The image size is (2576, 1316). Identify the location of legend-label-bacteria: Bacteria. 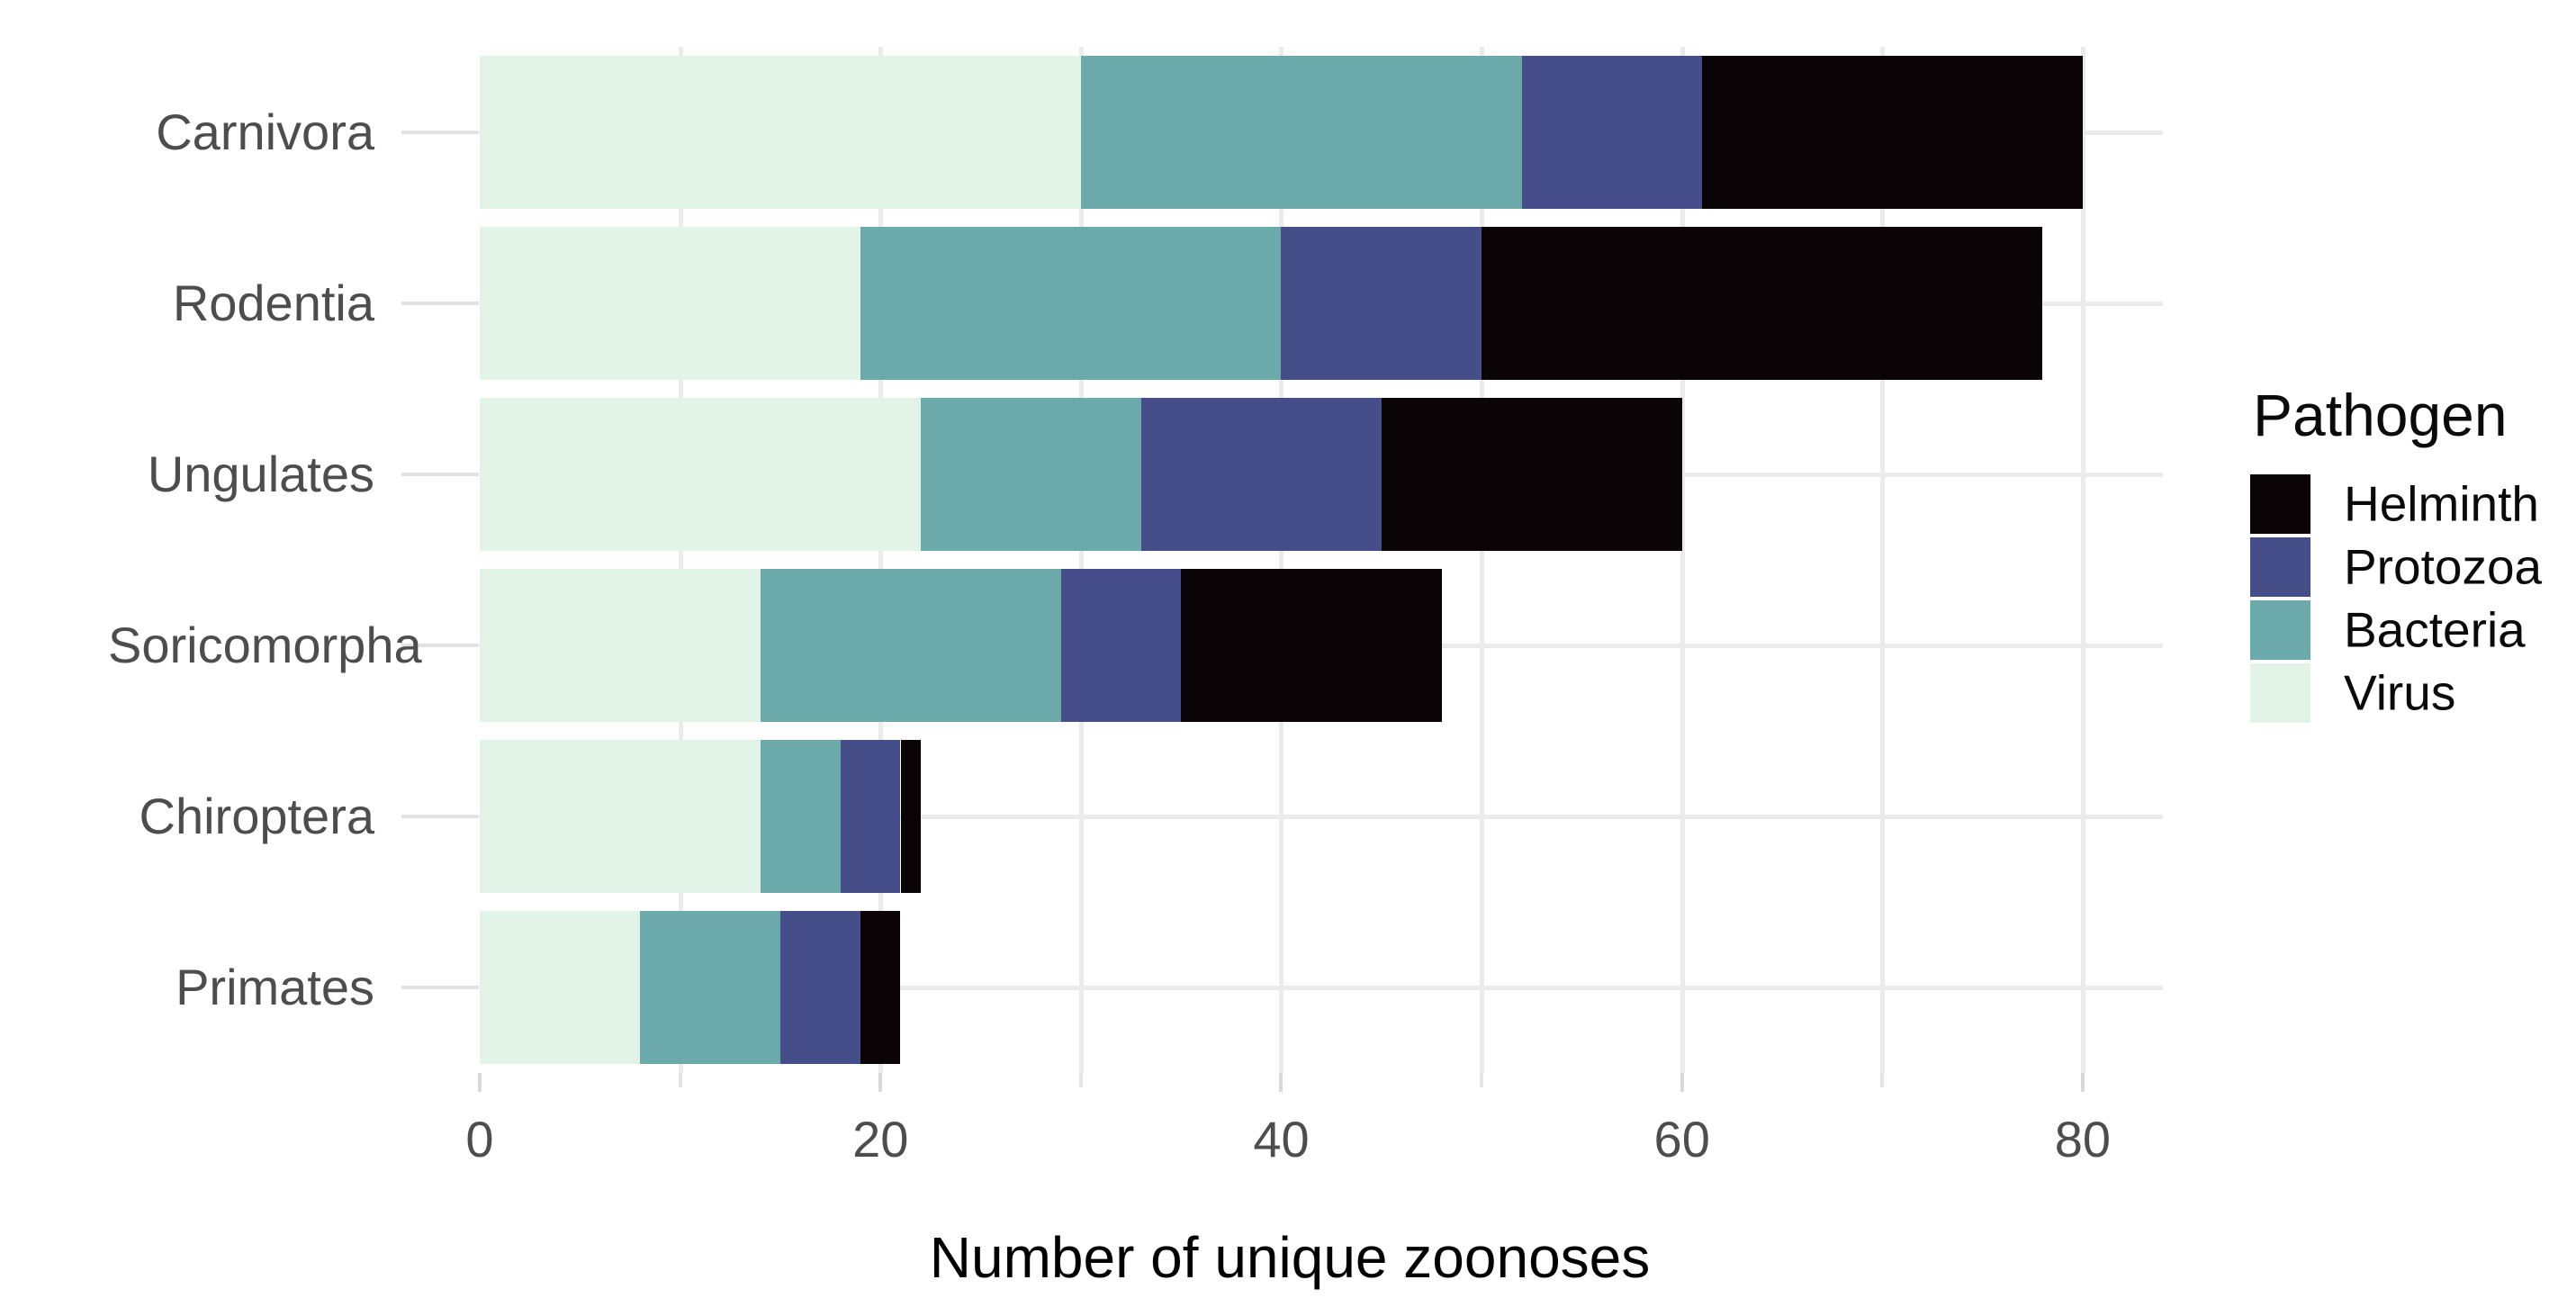
(2435, 629).